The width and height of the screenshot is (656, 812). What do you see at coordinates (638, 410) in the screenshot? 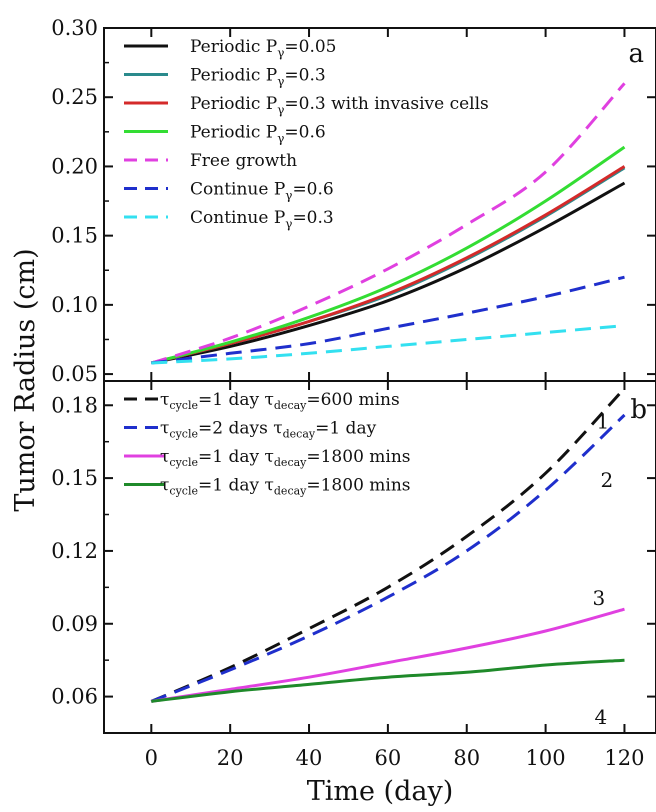
I see `panel-letter-b: b` at bounding box center [638, 410].